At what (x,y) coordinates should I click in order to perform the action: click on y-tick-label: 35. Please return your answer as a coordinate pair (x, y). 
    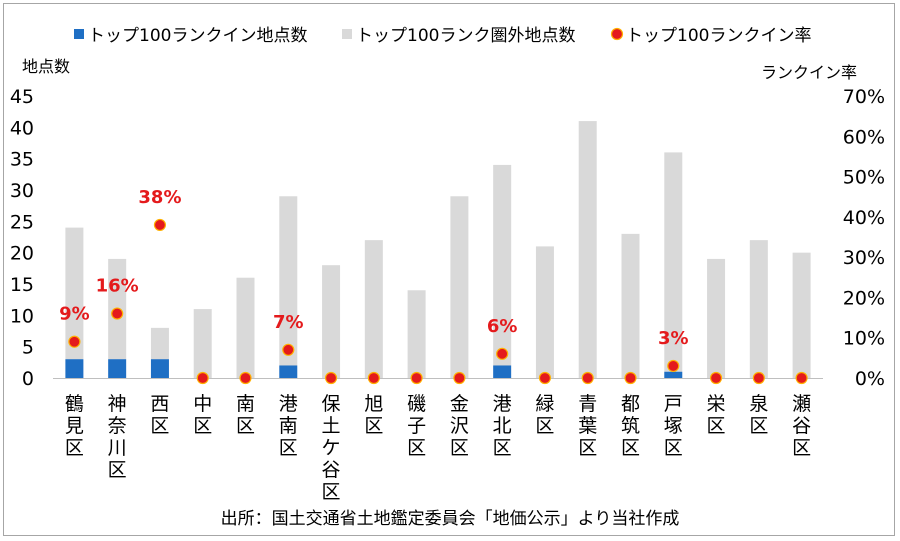
    Looking at the image, I should click on (22, 160).